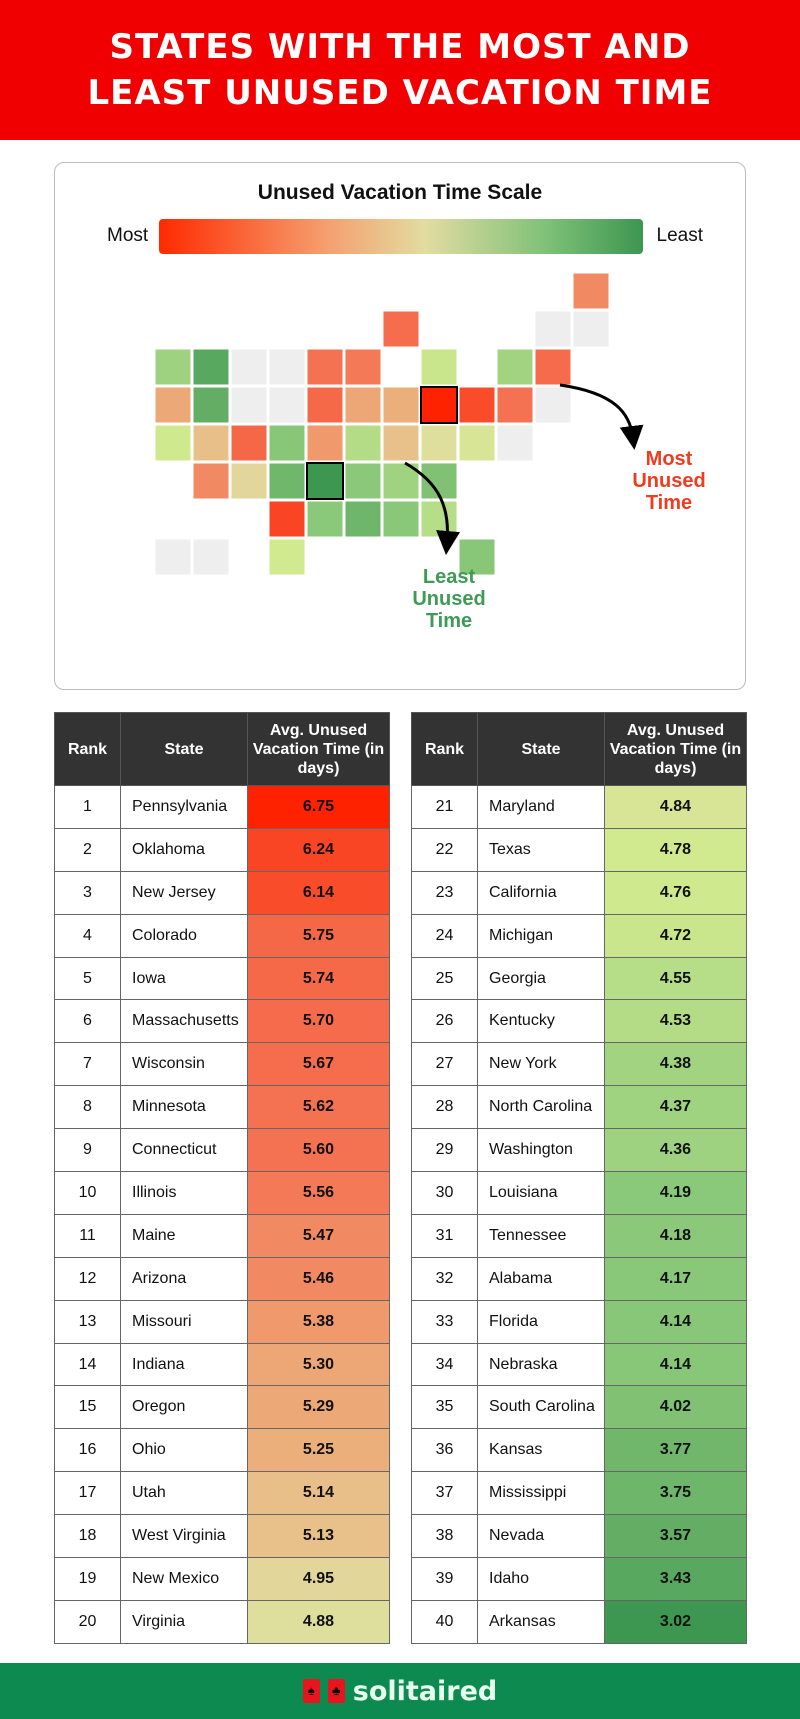  What do you see at coordinates (401, 329) in the screenshot?
I see `state-wi` at bounding box center [401, 329].